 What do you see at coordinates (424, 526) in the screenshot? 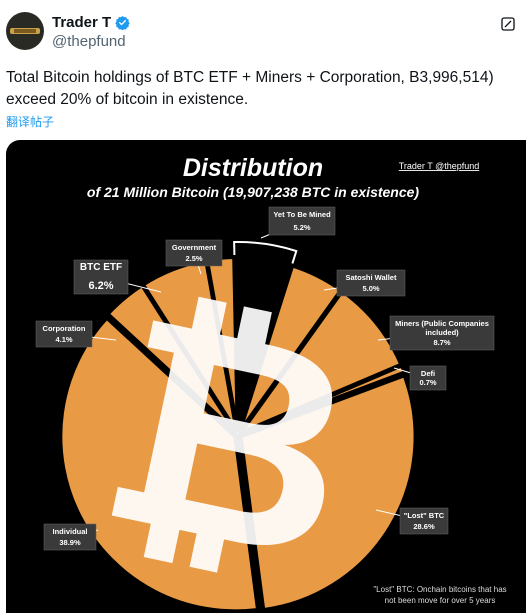
I see `slice-value-4: 28.6%` at bounding box center [424, 526].